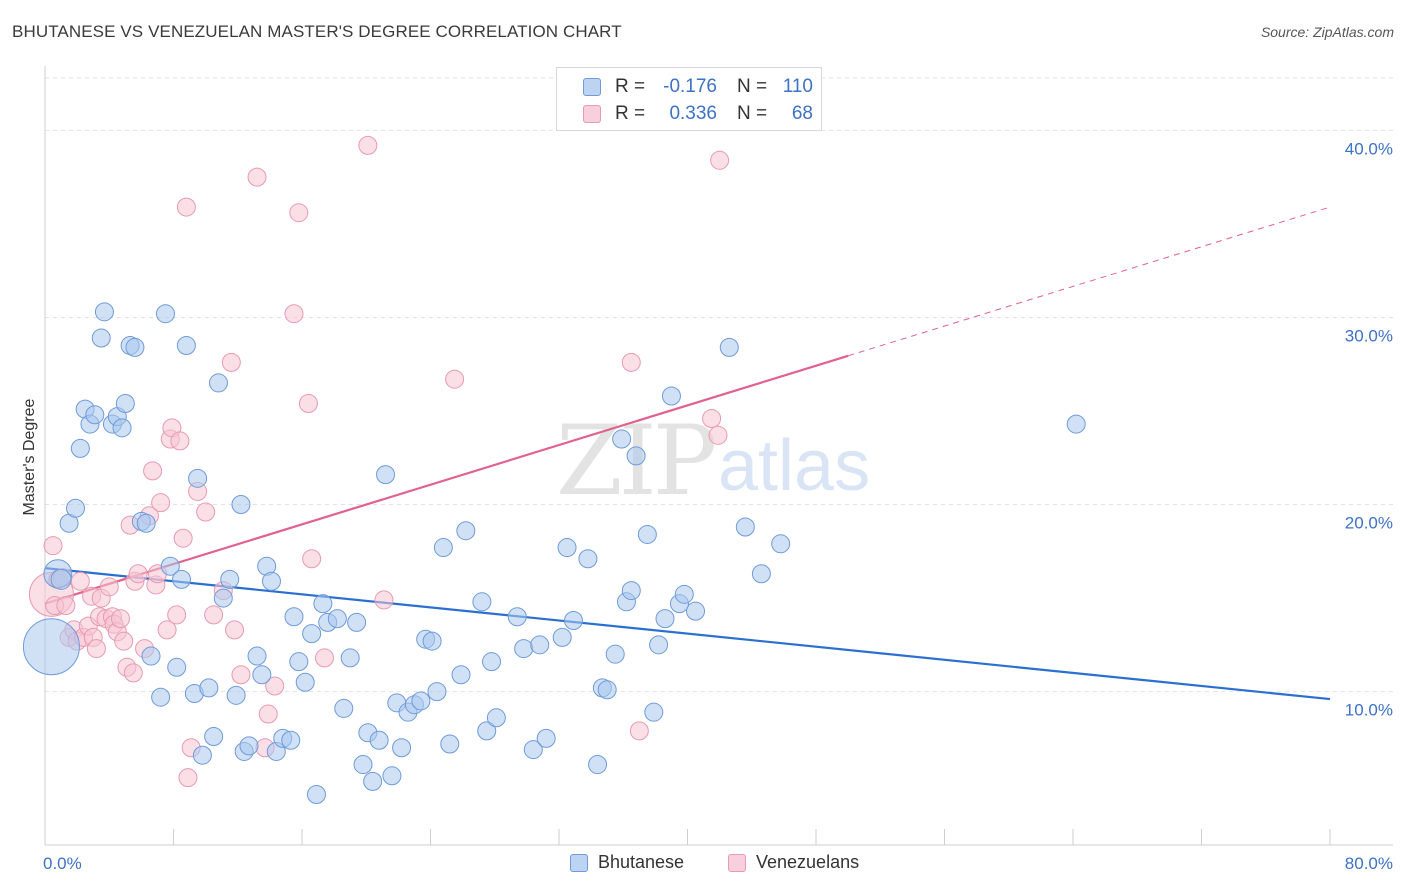 This screenshot has height=892, width=1406. Describe the element at coordinates (685, 87) in the screenshot. I see `legend-row-bhutanese: R = -0.176 N = 110` at that location.